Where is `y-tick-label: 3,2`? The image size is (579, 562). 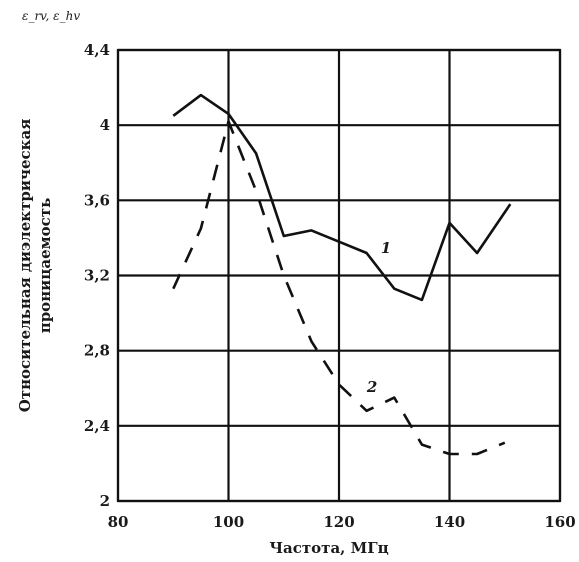 y-tick-label: 3,2 is located at coordinates (97, 276).